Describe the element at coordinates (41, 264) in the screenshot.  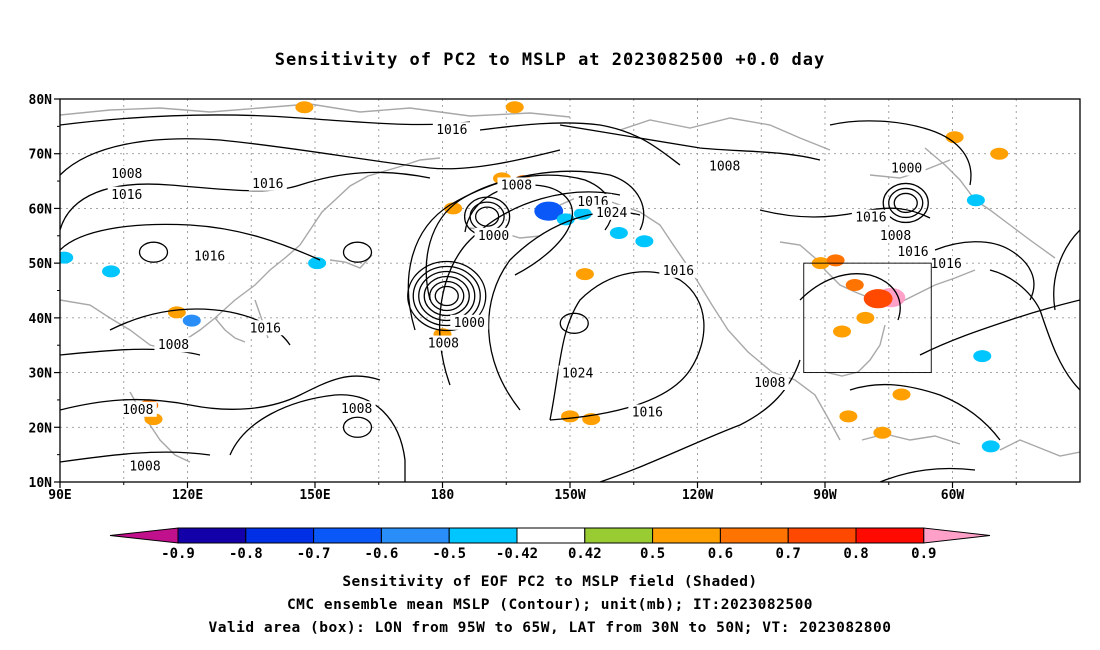
I see `lat-label: 50N` at that location.